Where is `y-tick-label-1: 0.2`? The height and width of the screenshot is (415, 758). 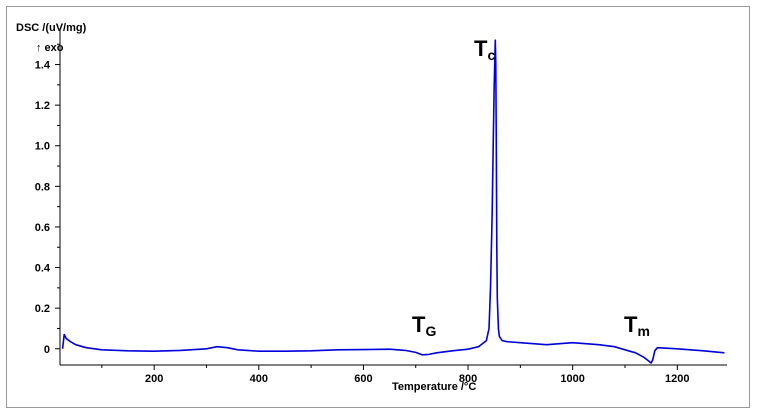
y-tick-label-1: 0.2 is located at coordinates (42, 309).